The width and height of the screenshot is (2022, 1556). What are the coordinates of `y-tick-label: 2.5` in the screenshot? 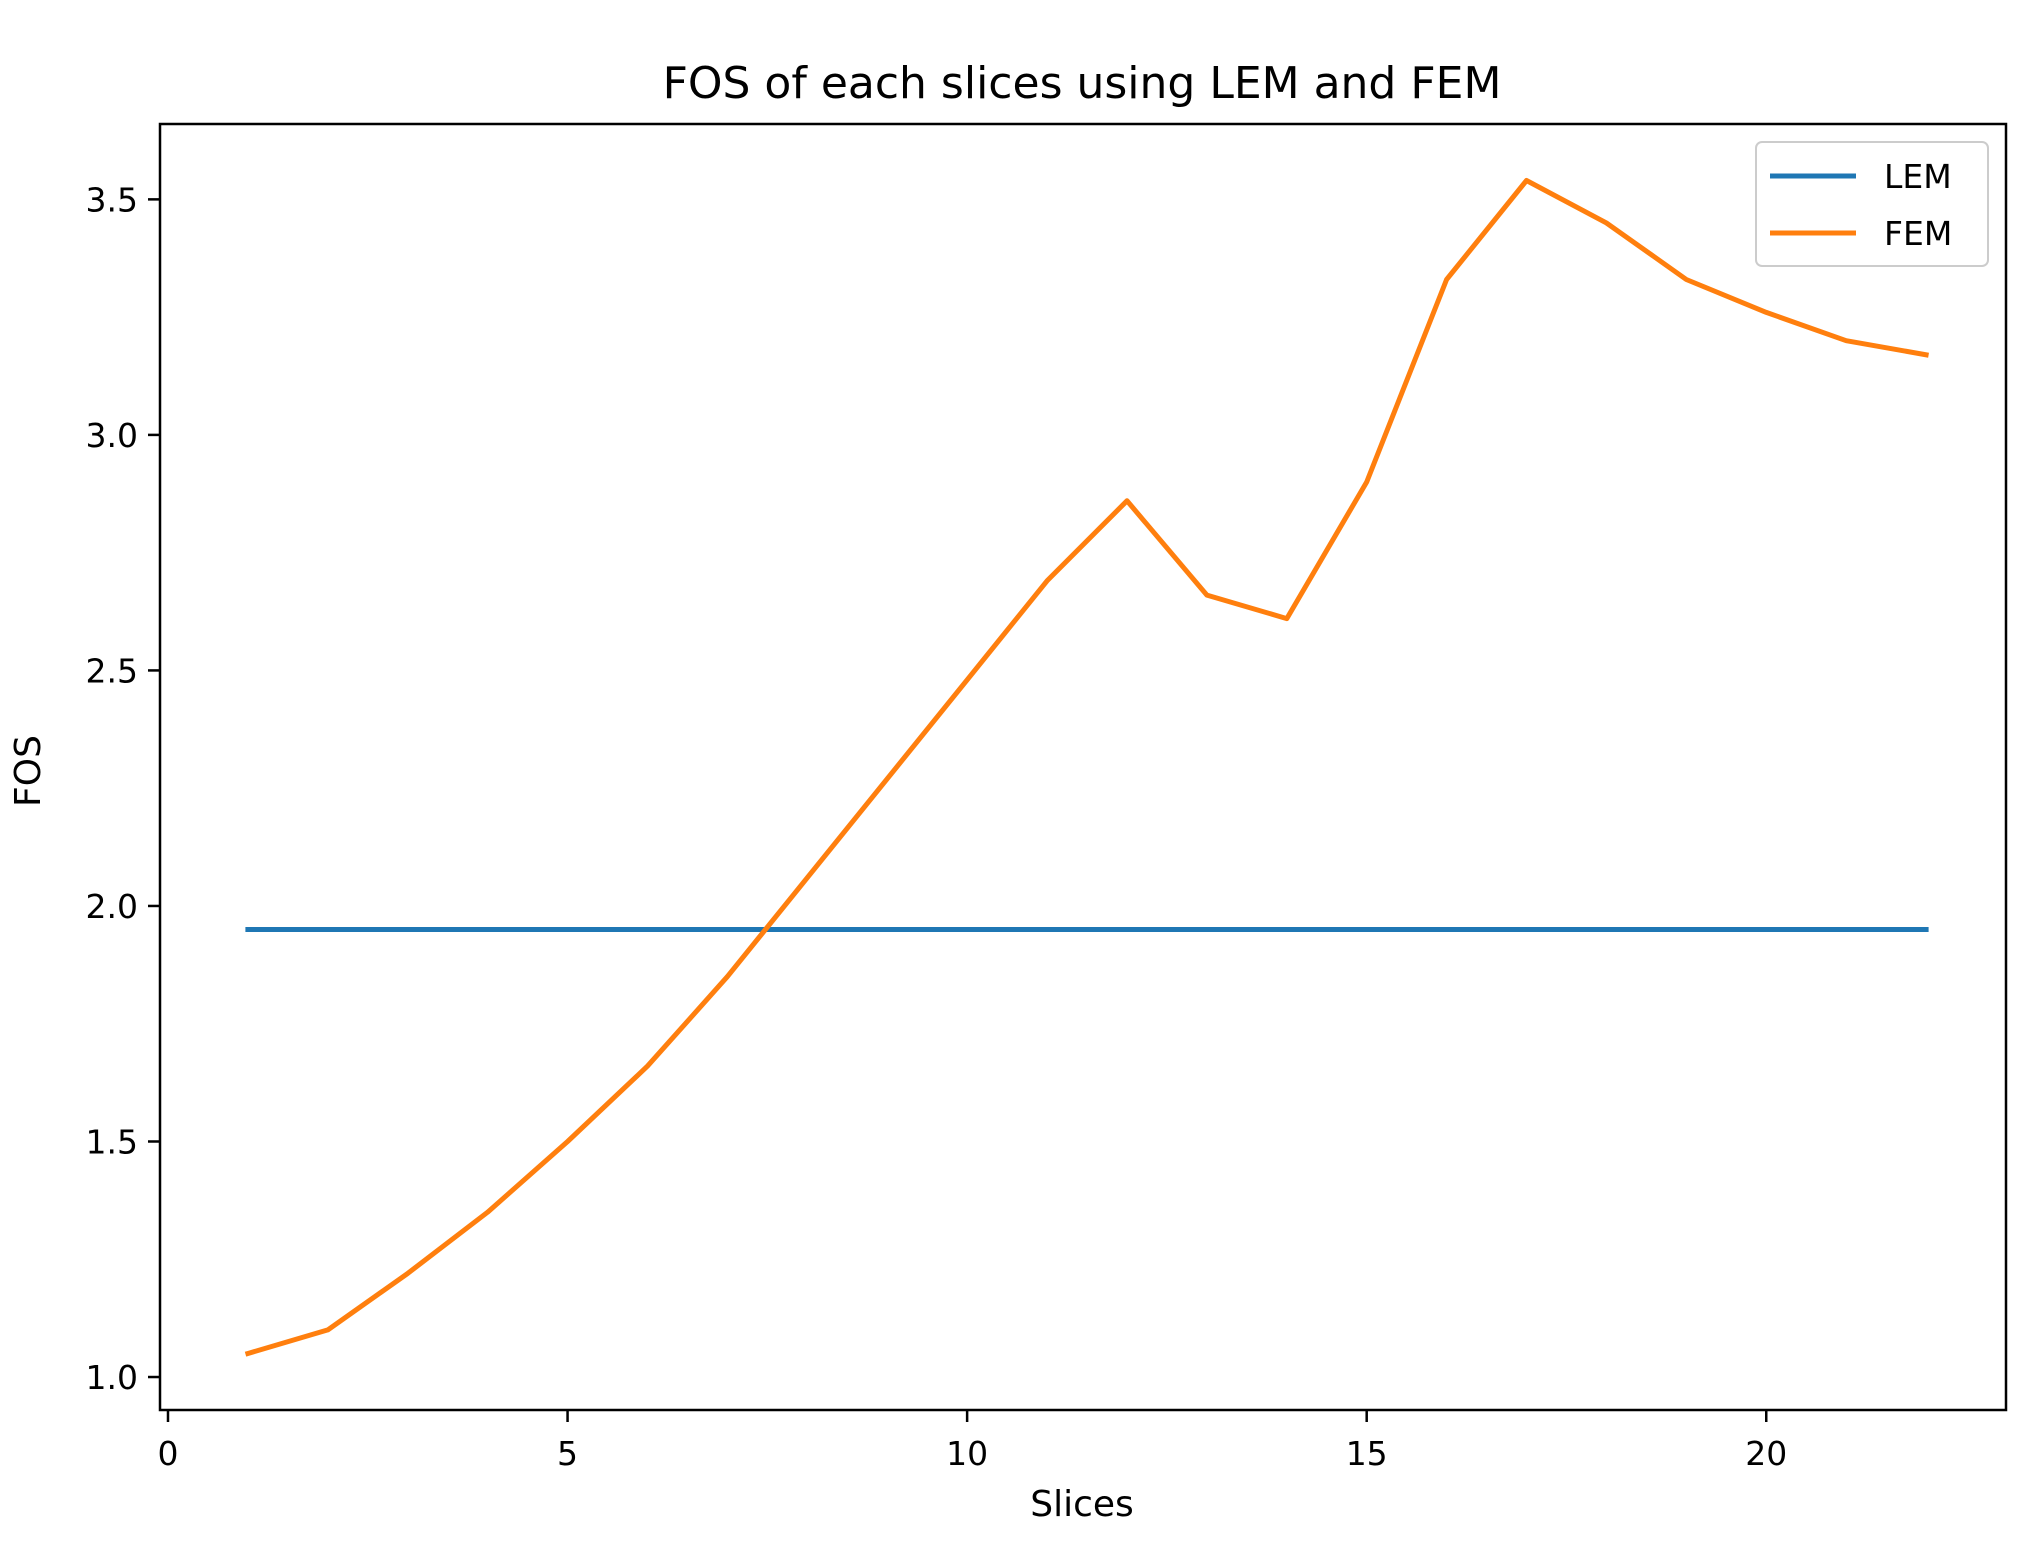 It's located at (112, 670).